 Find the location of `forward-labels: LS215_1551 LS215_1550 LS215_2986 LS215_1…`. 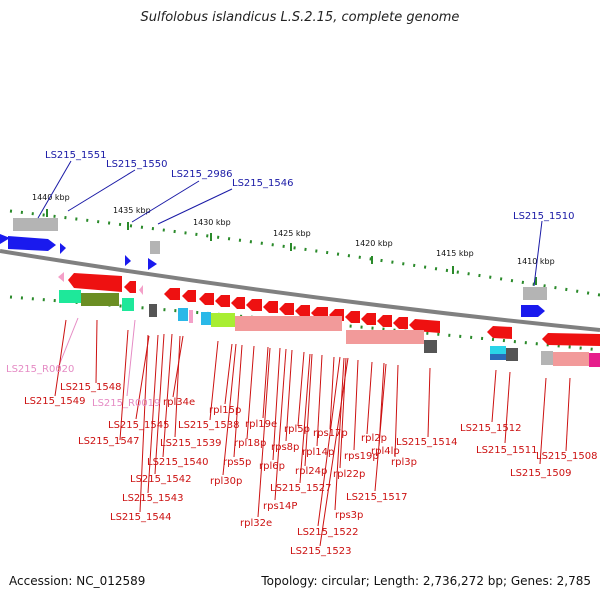

forward-labels: LS215_1551 LS215_1550 LS215_2986 LS215_1… is located at coordinates (309, 186).